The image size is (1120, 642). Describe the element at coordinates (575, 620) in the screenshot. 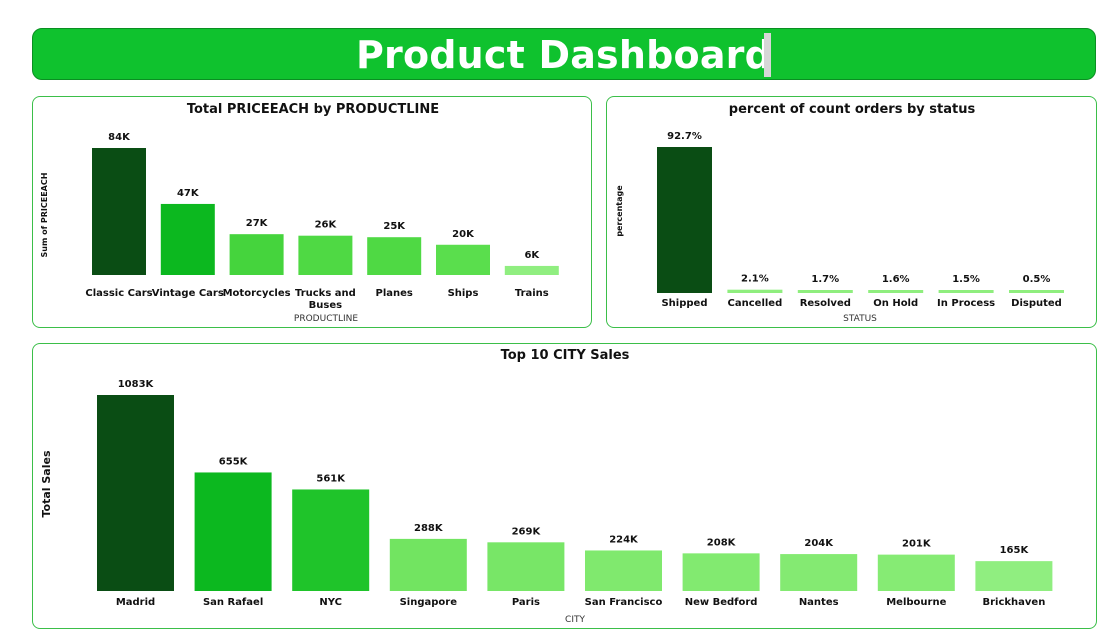

I see `city-x-axis-label: CITY` at that location.